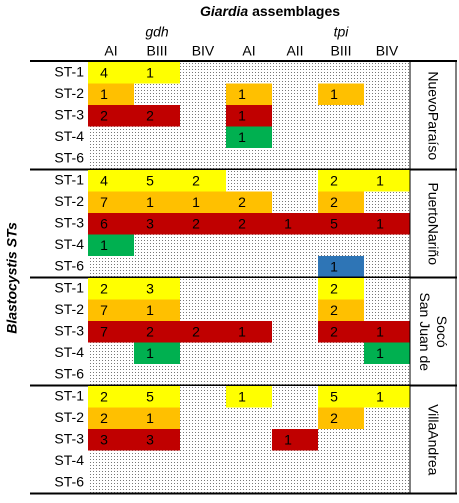 The height and width of the screenshot is (503, 459). What do you see at coordinates (224, 11) in the screenshot?
I see `title-italic: Giardia` at bounding box center [224, 11].